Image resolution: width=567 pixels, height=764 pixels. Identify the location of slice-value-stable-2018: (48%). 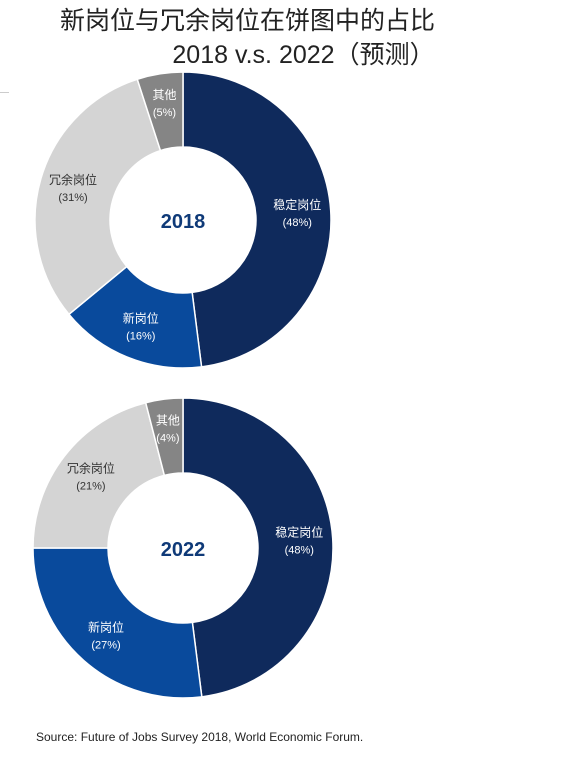
(297, 223).